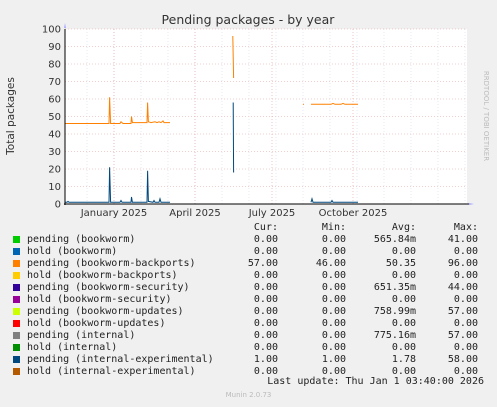  I want to click on y-axis-arrow, so click(65, 25).